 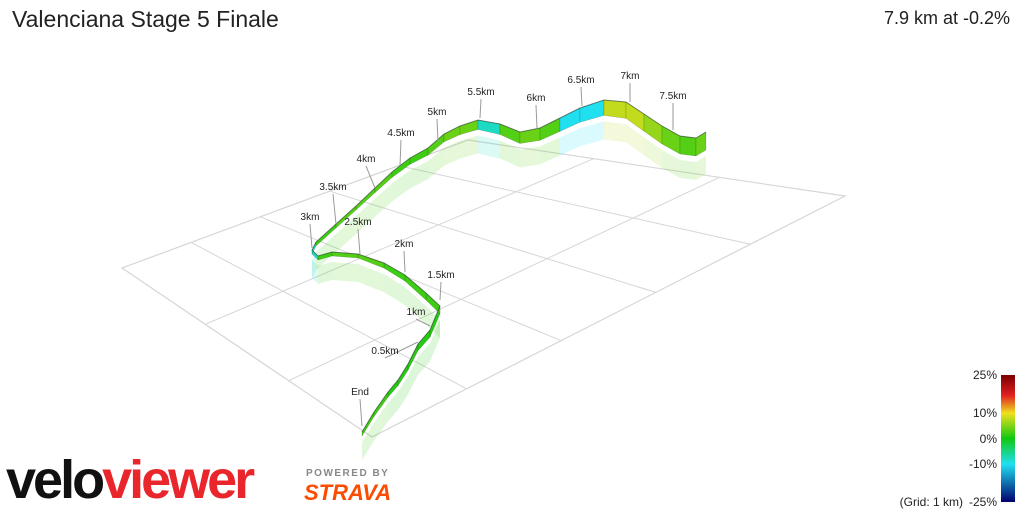 I want to click on veloviewer-logo: veloviewer, so click(x=130, y=480).